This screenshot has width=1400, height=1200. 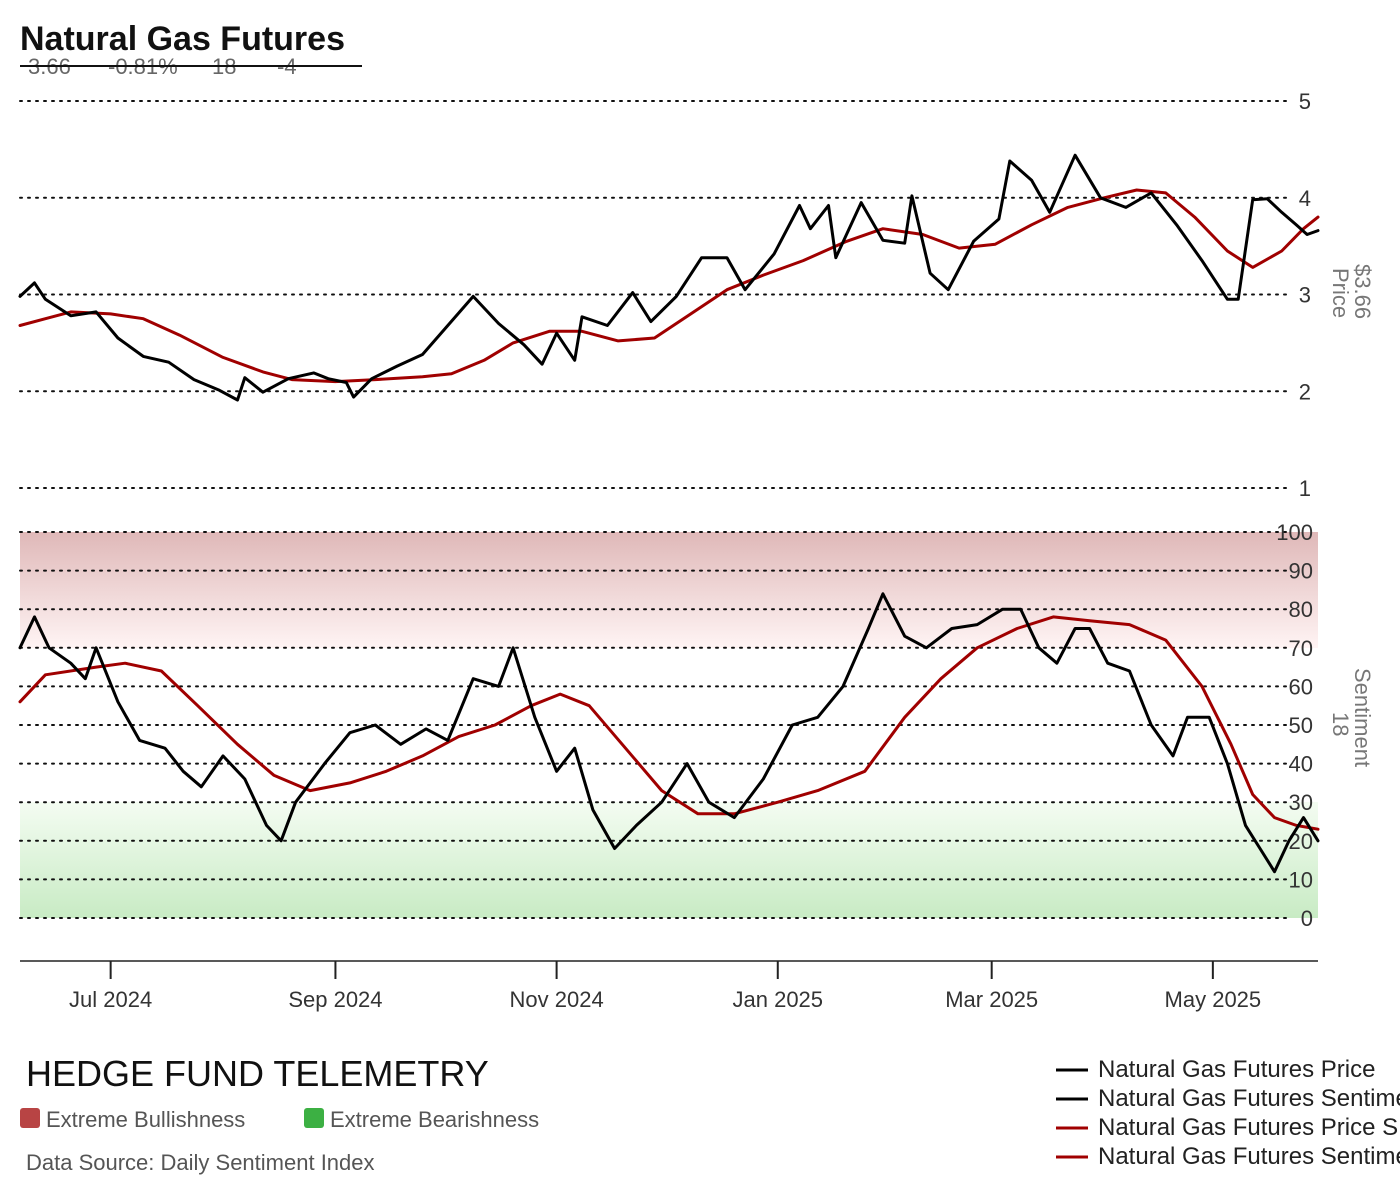 What do you see at coordinates (434, 1119) in the screenshot?
I see `bearish-legend-label: Extreme Bearishness` at bounding box center [434, 1119].